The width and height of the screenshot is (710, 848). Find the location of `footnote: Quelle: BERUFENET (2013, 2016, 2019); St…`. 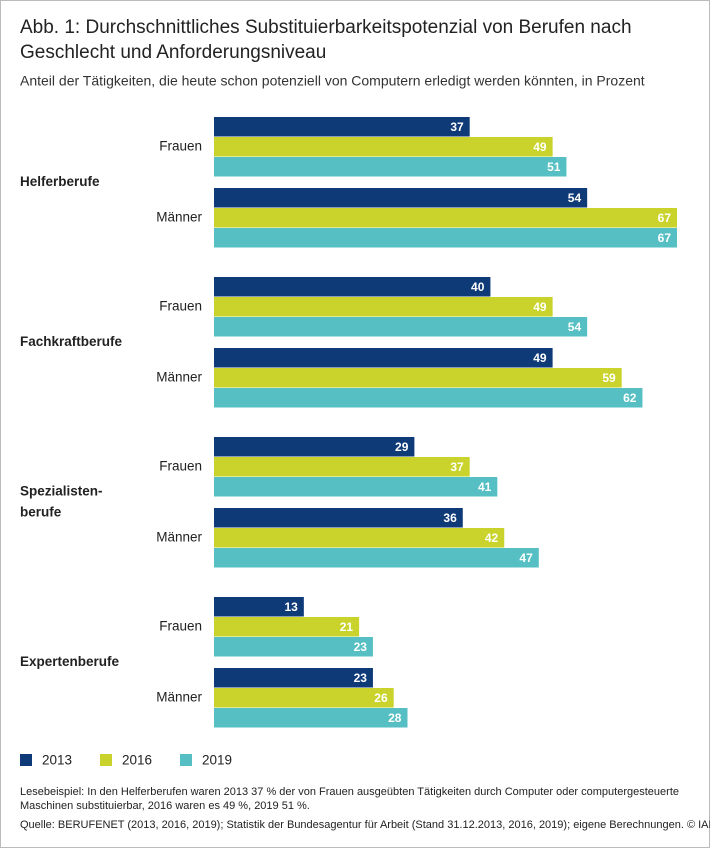

footnote: Quelle: BERUFENET (2013, 2016, 2019); St… is located at coordinates (365, 825).